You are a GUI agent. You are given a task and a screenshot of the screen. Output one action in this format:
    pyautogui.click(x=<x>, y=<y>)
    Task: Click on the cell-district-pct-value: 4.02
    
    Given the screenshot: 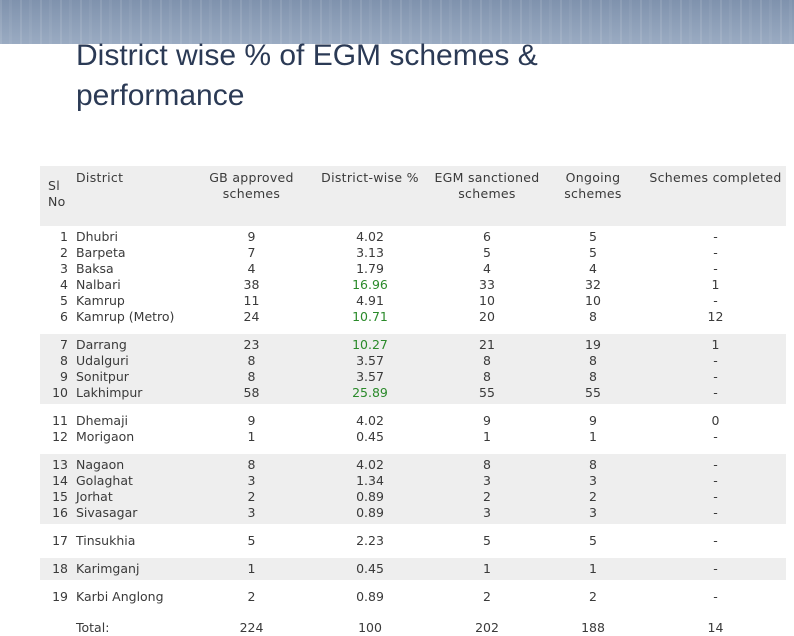 What is the action you would take?
    pyautogui.click(x=370, y=464)
    